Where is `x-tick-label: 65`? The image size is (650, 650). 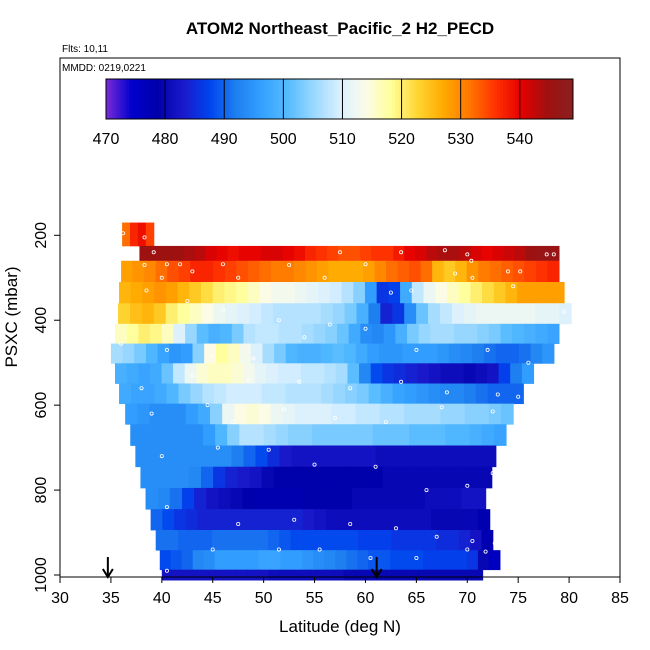
x-tick-label: 65 is located at coordinates (416, 598).